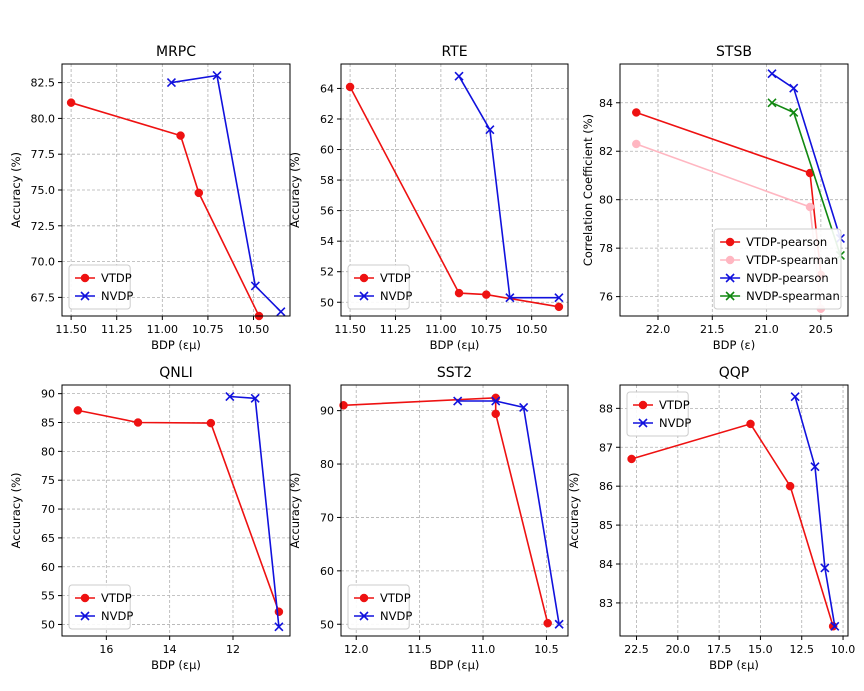  I want to click on qnli-legend-entry: NVDP, so click(104, 616).